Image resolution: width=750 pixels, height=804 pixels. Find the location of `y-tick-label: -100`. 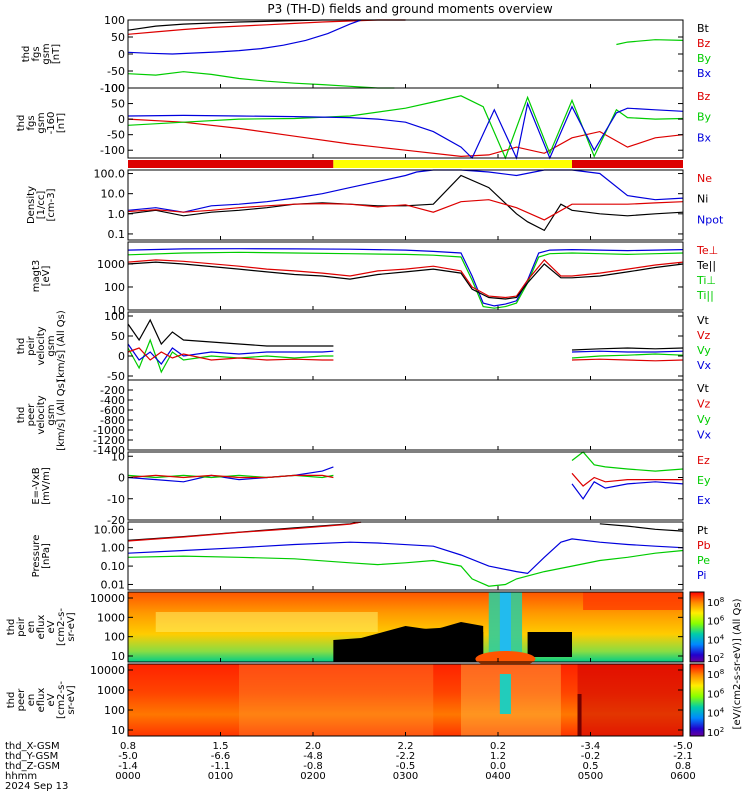

y-tick-label: -100 is located at coordinates (112, 88).